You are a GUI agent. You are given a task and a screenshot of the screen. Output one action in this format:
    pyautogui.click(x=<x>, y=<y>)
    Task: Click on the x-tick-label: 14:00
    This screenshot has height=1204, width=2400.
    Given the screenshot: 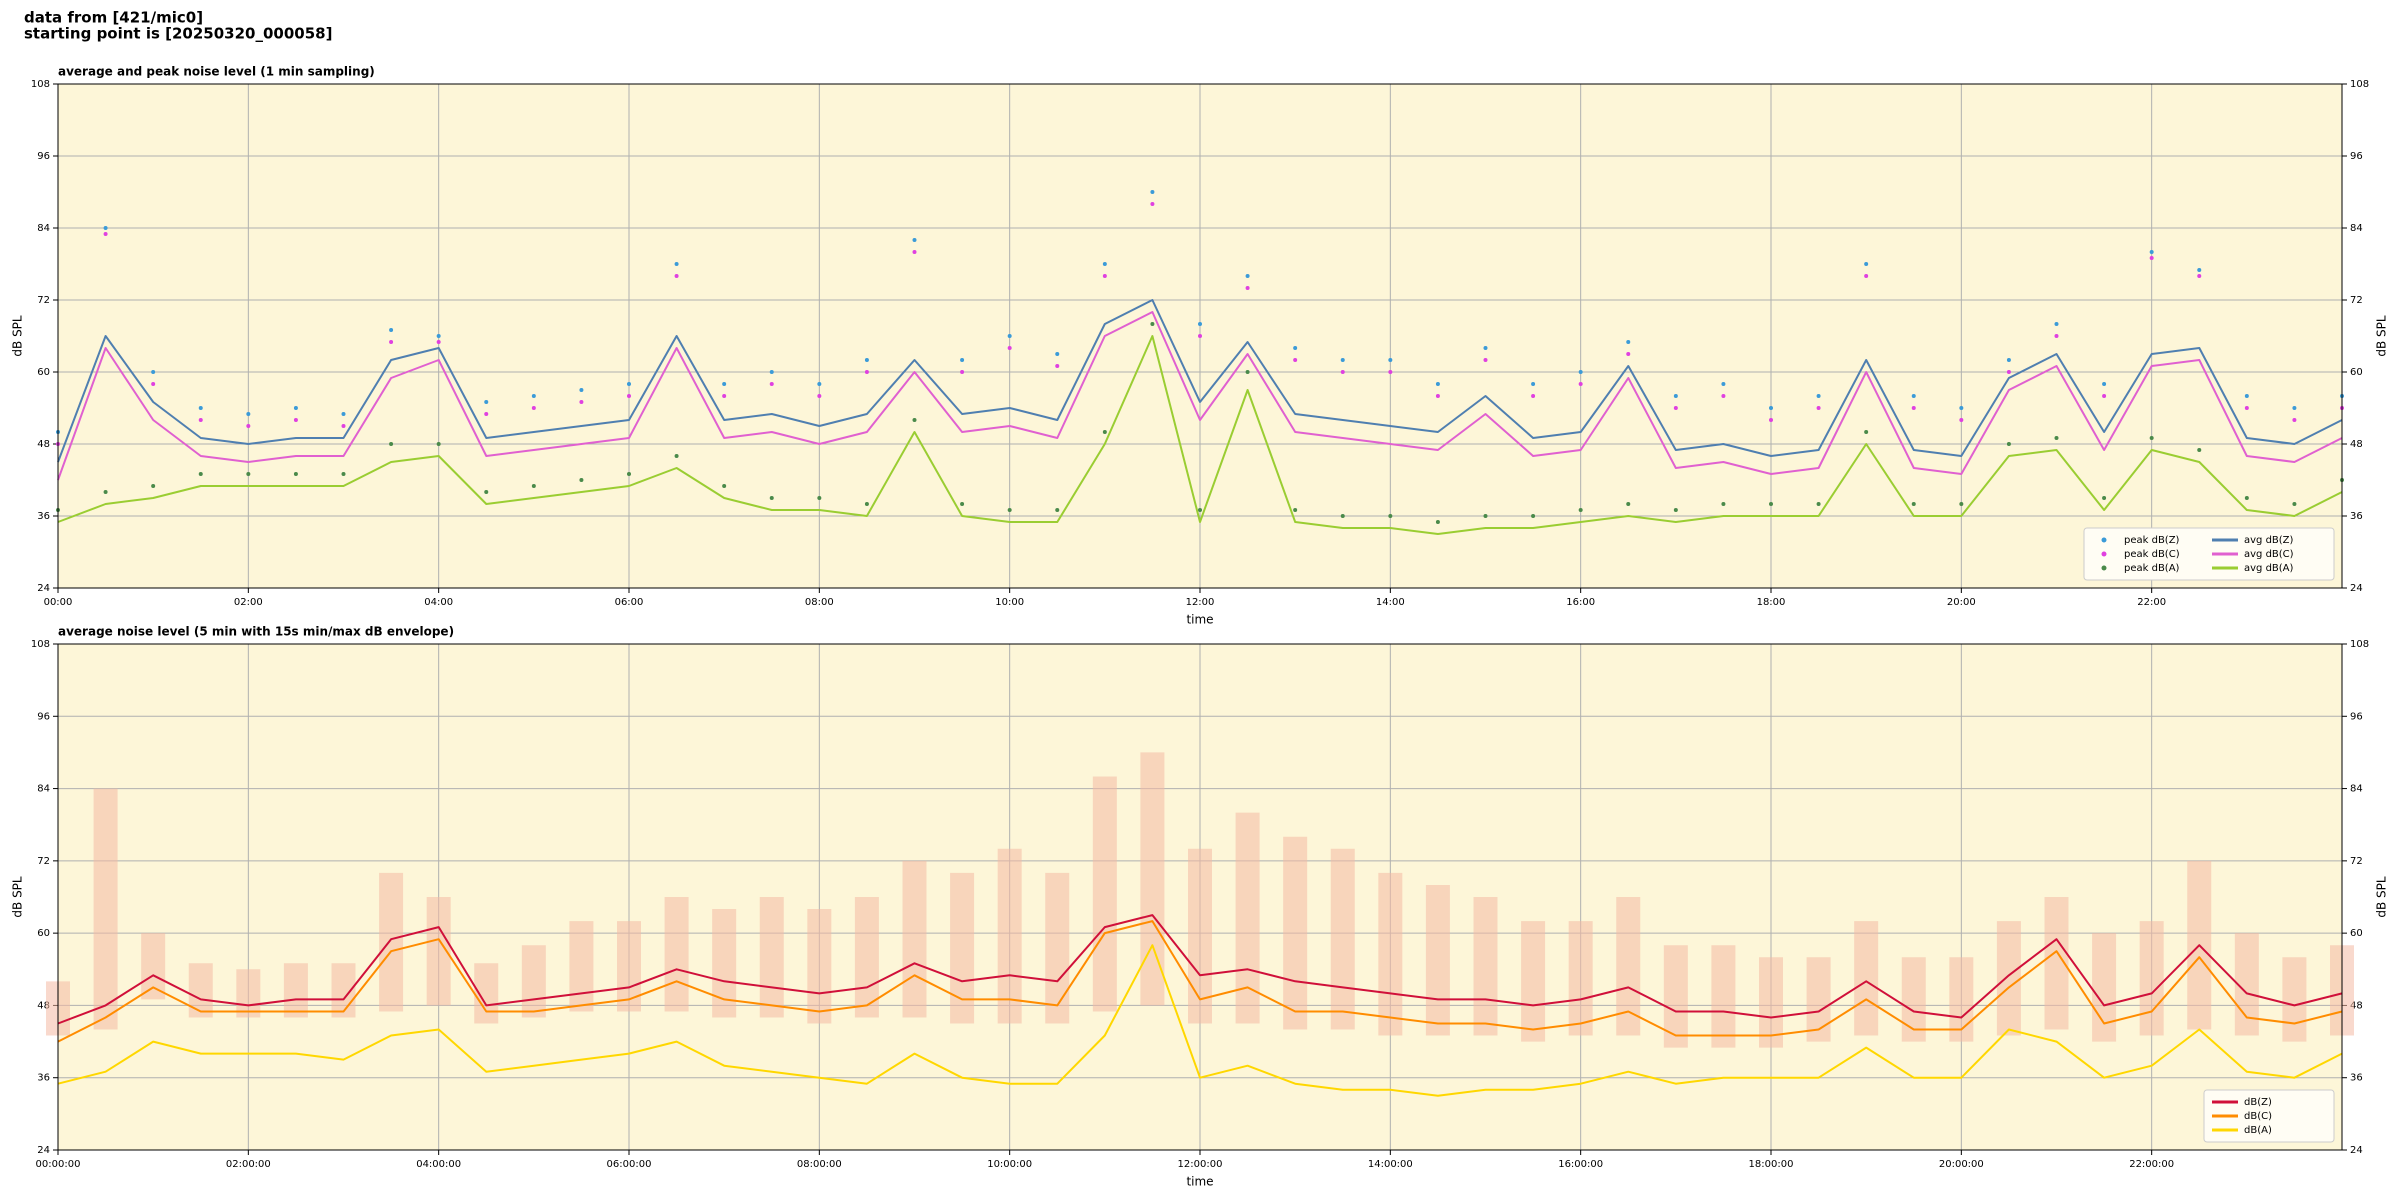 What is the action you would take?
    pyautogui.click(x=1390, y=602)
    